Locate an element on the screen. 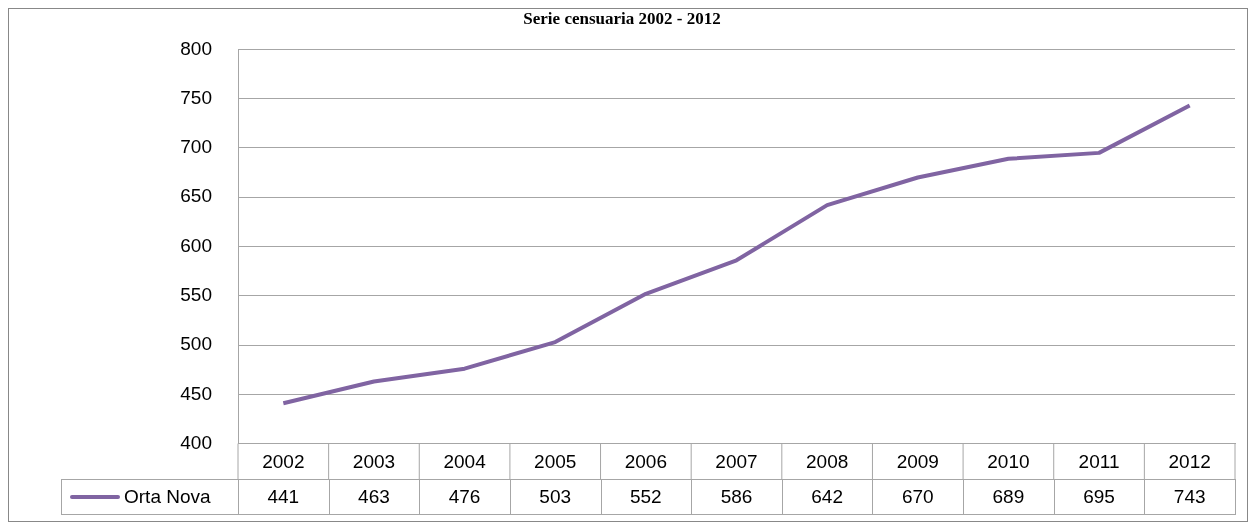 The image size is (1258, 531). x-tick-label: 2007 is located at coordinates (736, 462).